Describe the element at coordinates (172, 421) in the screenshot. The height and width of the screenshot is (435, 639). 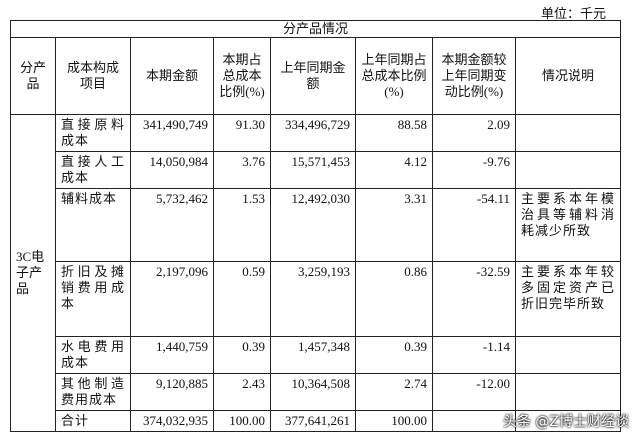
I see `value-cell: 374,032,935` at that location.